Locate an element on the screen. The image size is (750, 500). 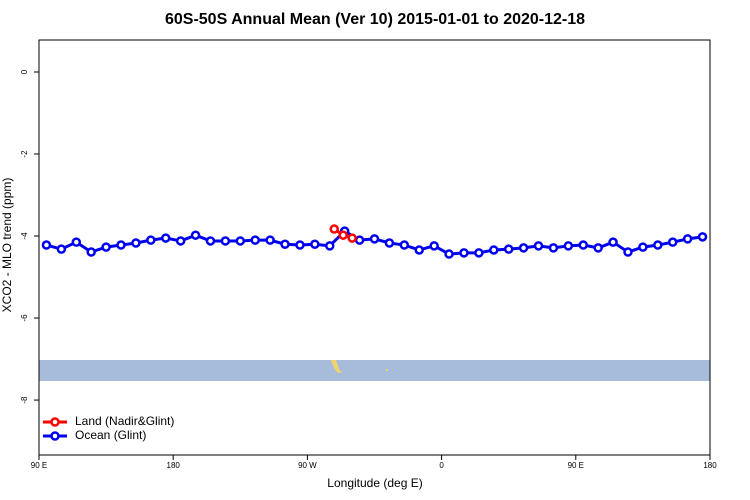
y-tick-label: -2 is located at coordinates (24, 154).